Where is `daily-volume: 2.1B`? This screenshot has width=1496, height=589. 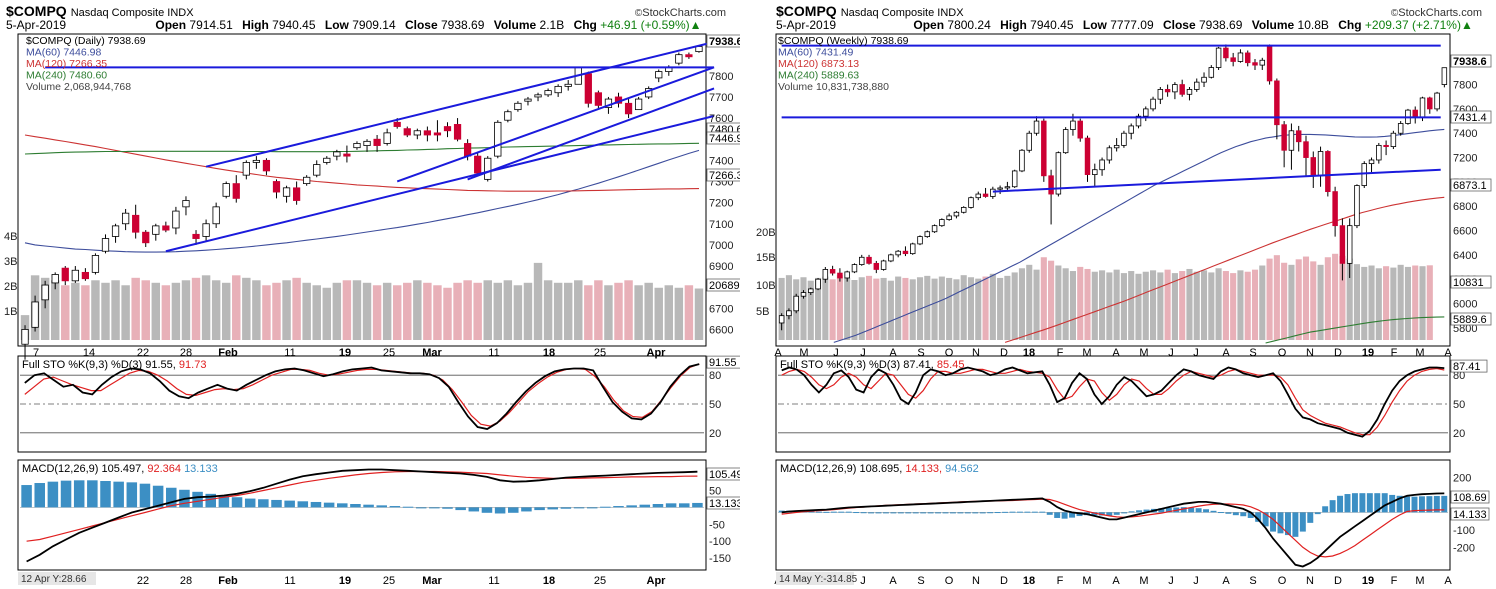 daily-volume: 2.1B is located at coordinates (552, 25).